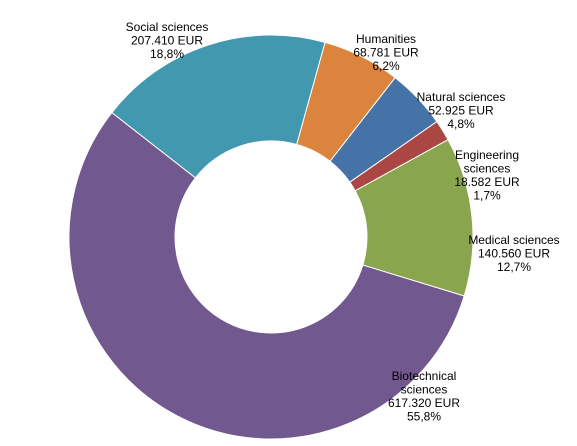 This screenshot has width=577, height=446. Describe the element at coordinates (167, 27) in the screenshot. I see `label-line: Social sciences` at that location.